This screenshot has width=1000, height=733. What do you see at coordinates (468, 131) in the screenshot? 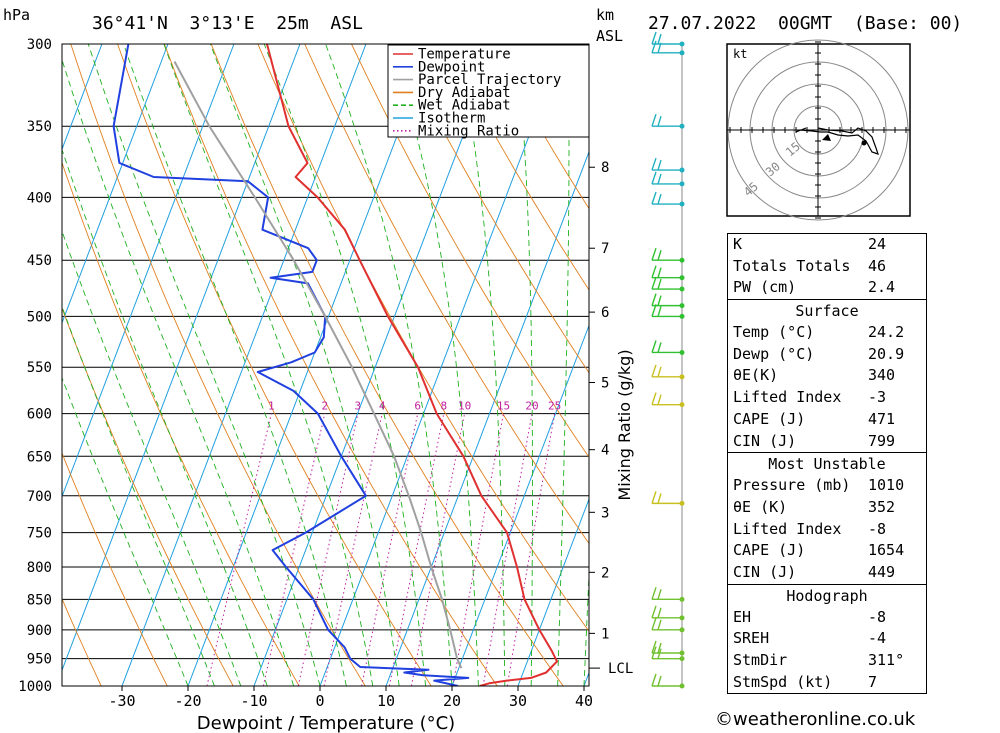
I see `legend-label: Mixing Ratio` at bounding box center [468, 131].